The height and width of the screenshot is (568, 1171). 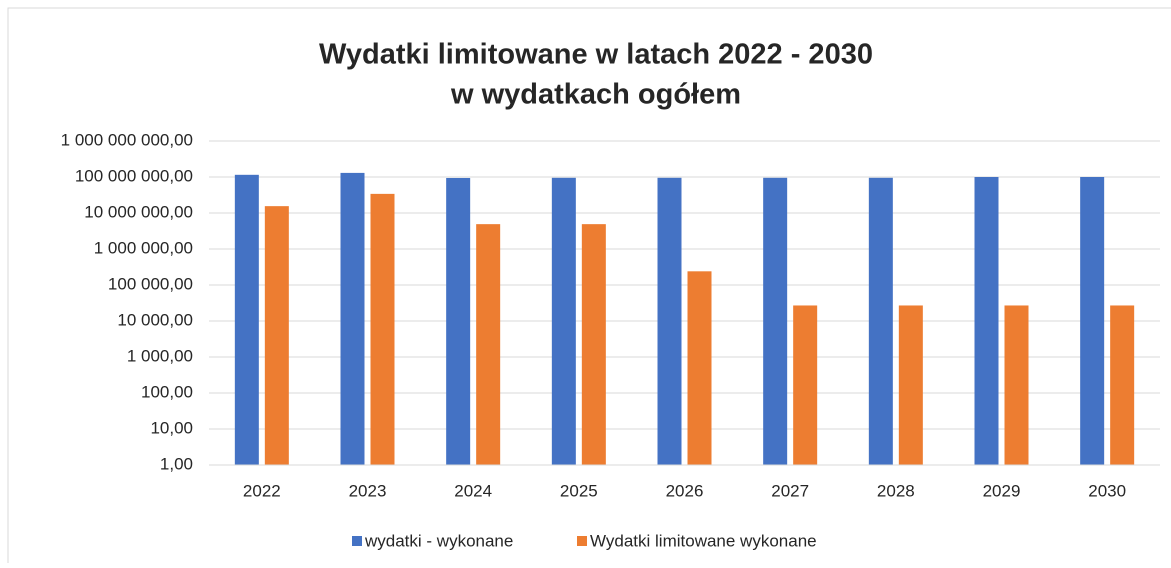 What do you see at coordinates (1002, 490) in the screenshot?
I see `x-tick-label: 2029` at bounding box center [1002, 490].